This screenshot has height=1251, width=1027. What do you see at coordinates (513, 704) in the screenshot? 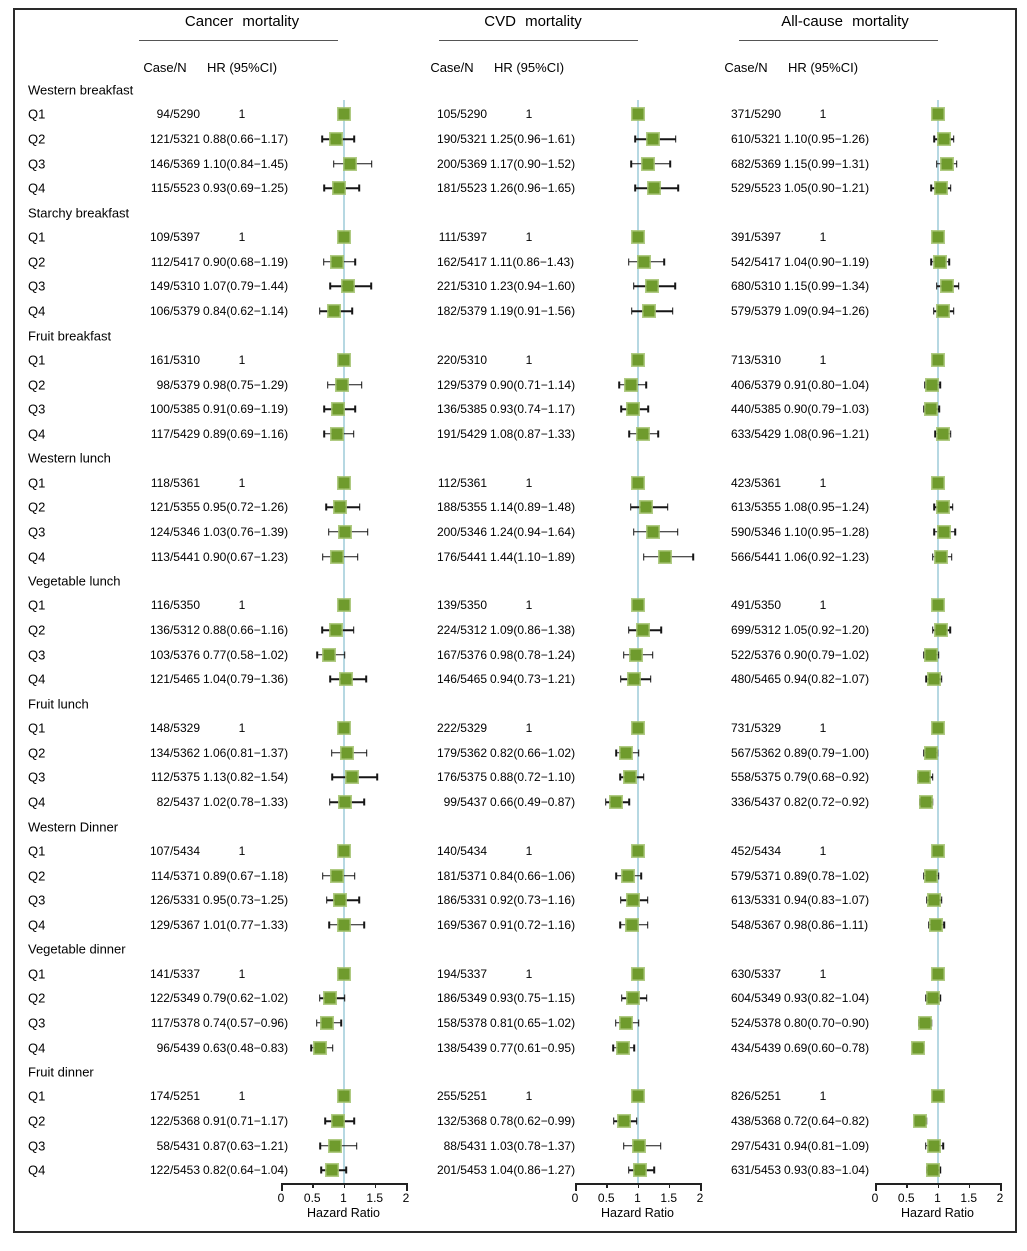
I see `group-row: Fruit lunch` at bounding box center [513, 704].